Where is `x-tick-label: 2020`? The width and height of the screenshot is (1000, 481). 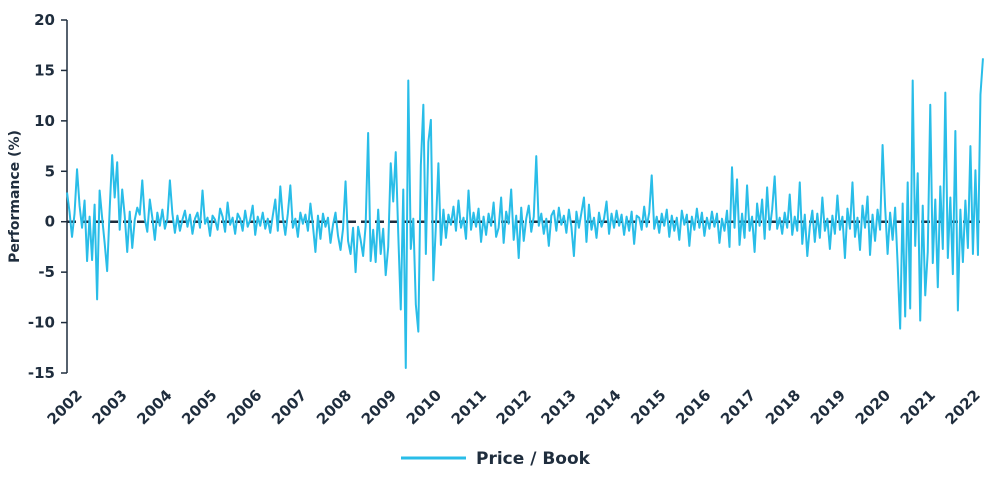
x-tick-label: 2020 is located at coordinates (873, 407).